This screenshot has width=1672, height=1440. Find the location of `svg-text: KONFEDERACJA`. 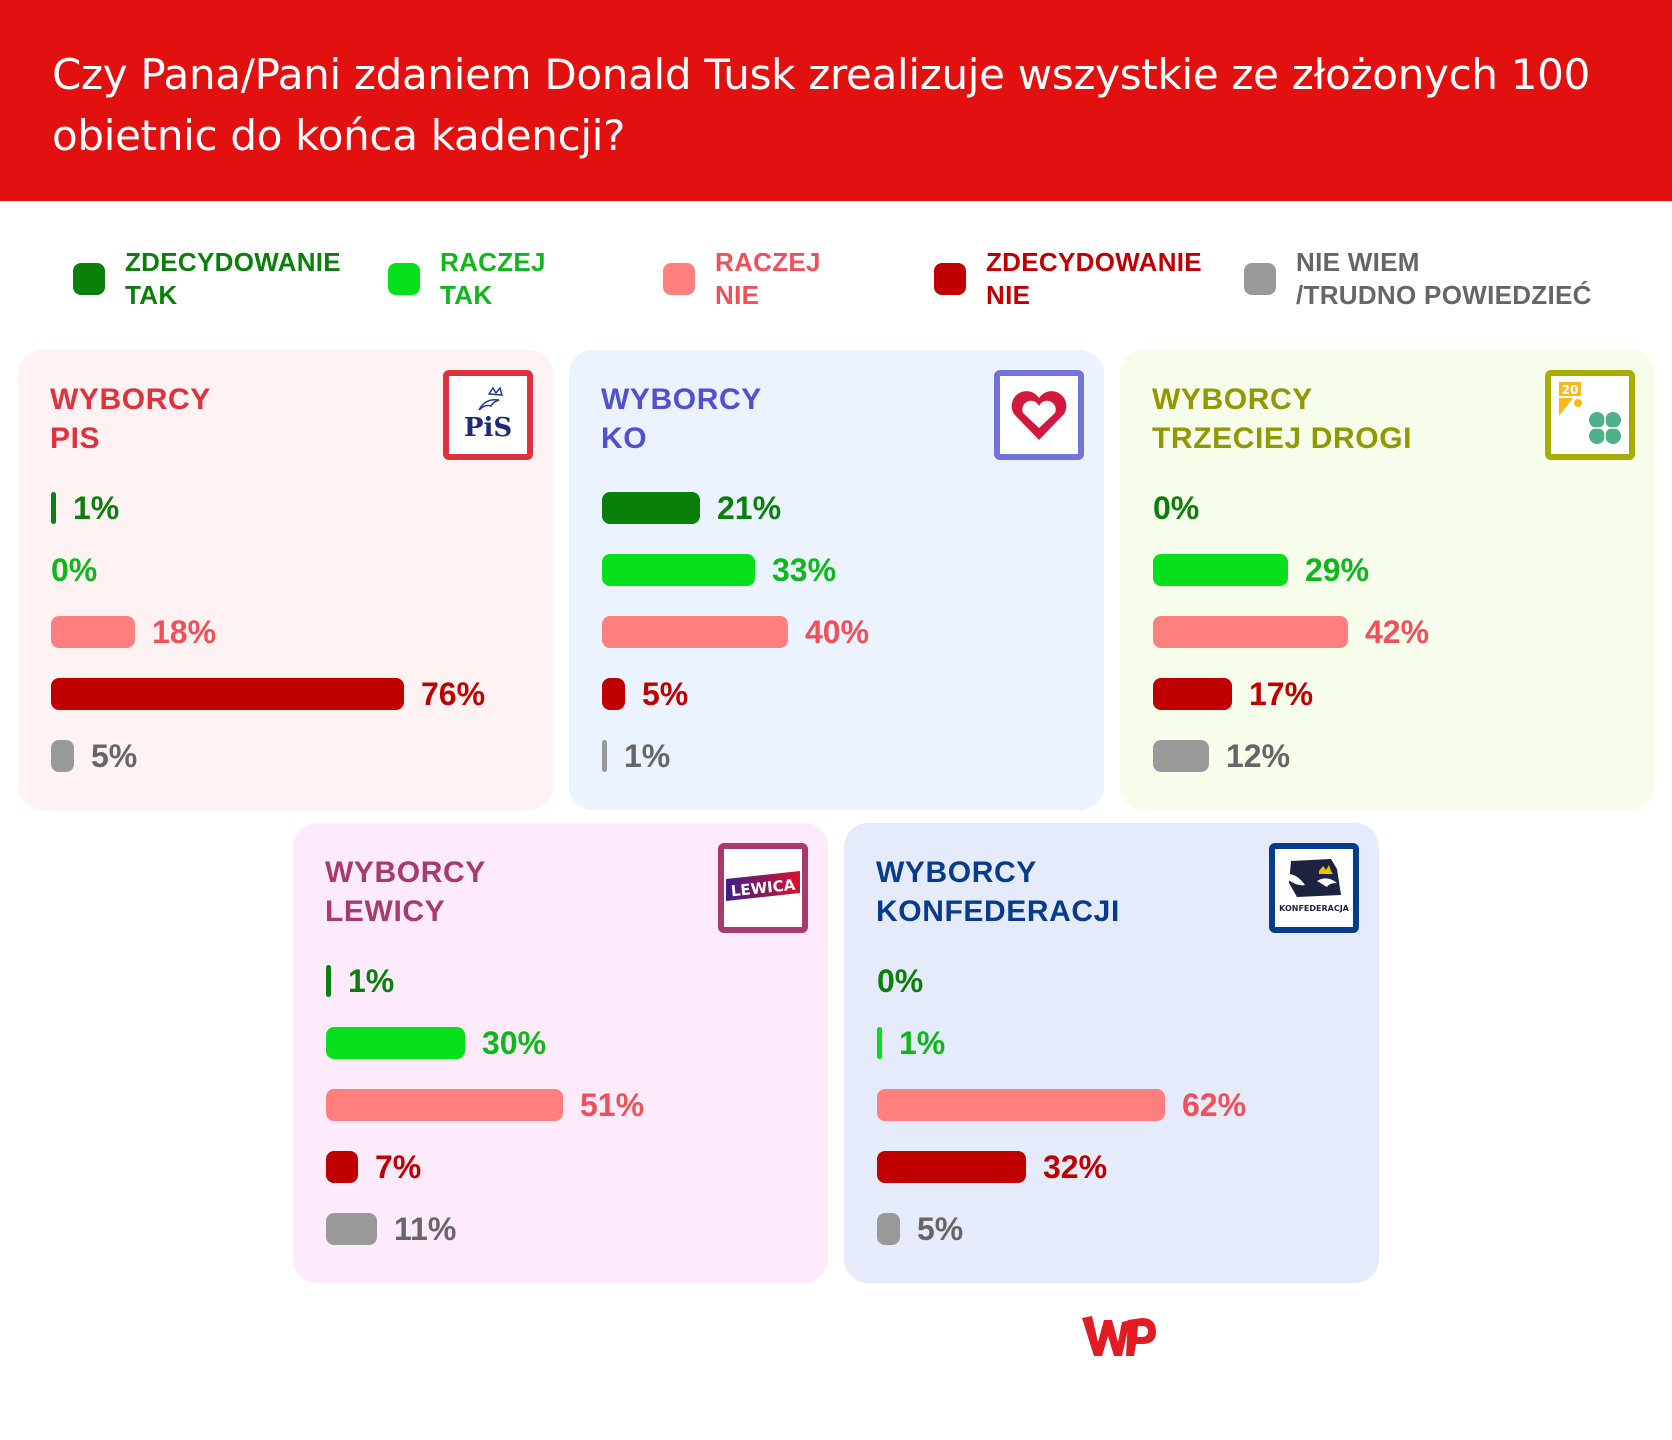

svg-text: KONFEDERACJA is located at coordinates (1314, 908).